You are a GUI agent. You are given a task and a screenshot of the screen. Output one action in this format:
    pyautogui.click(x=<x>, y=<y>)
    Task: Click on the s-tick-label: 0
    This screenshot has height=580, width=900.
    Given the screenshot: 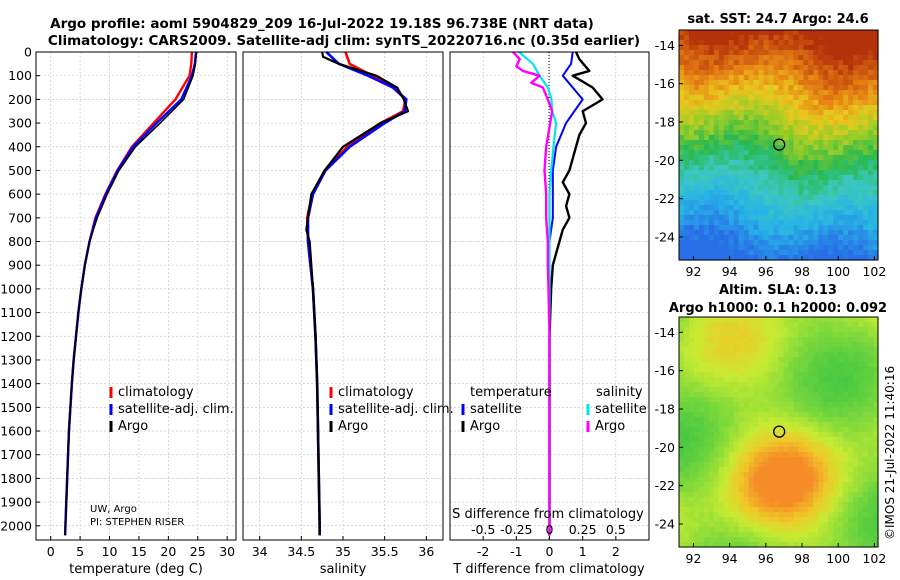 What is the action you would take?
    pyautogui.click(x=550, y=529)
    